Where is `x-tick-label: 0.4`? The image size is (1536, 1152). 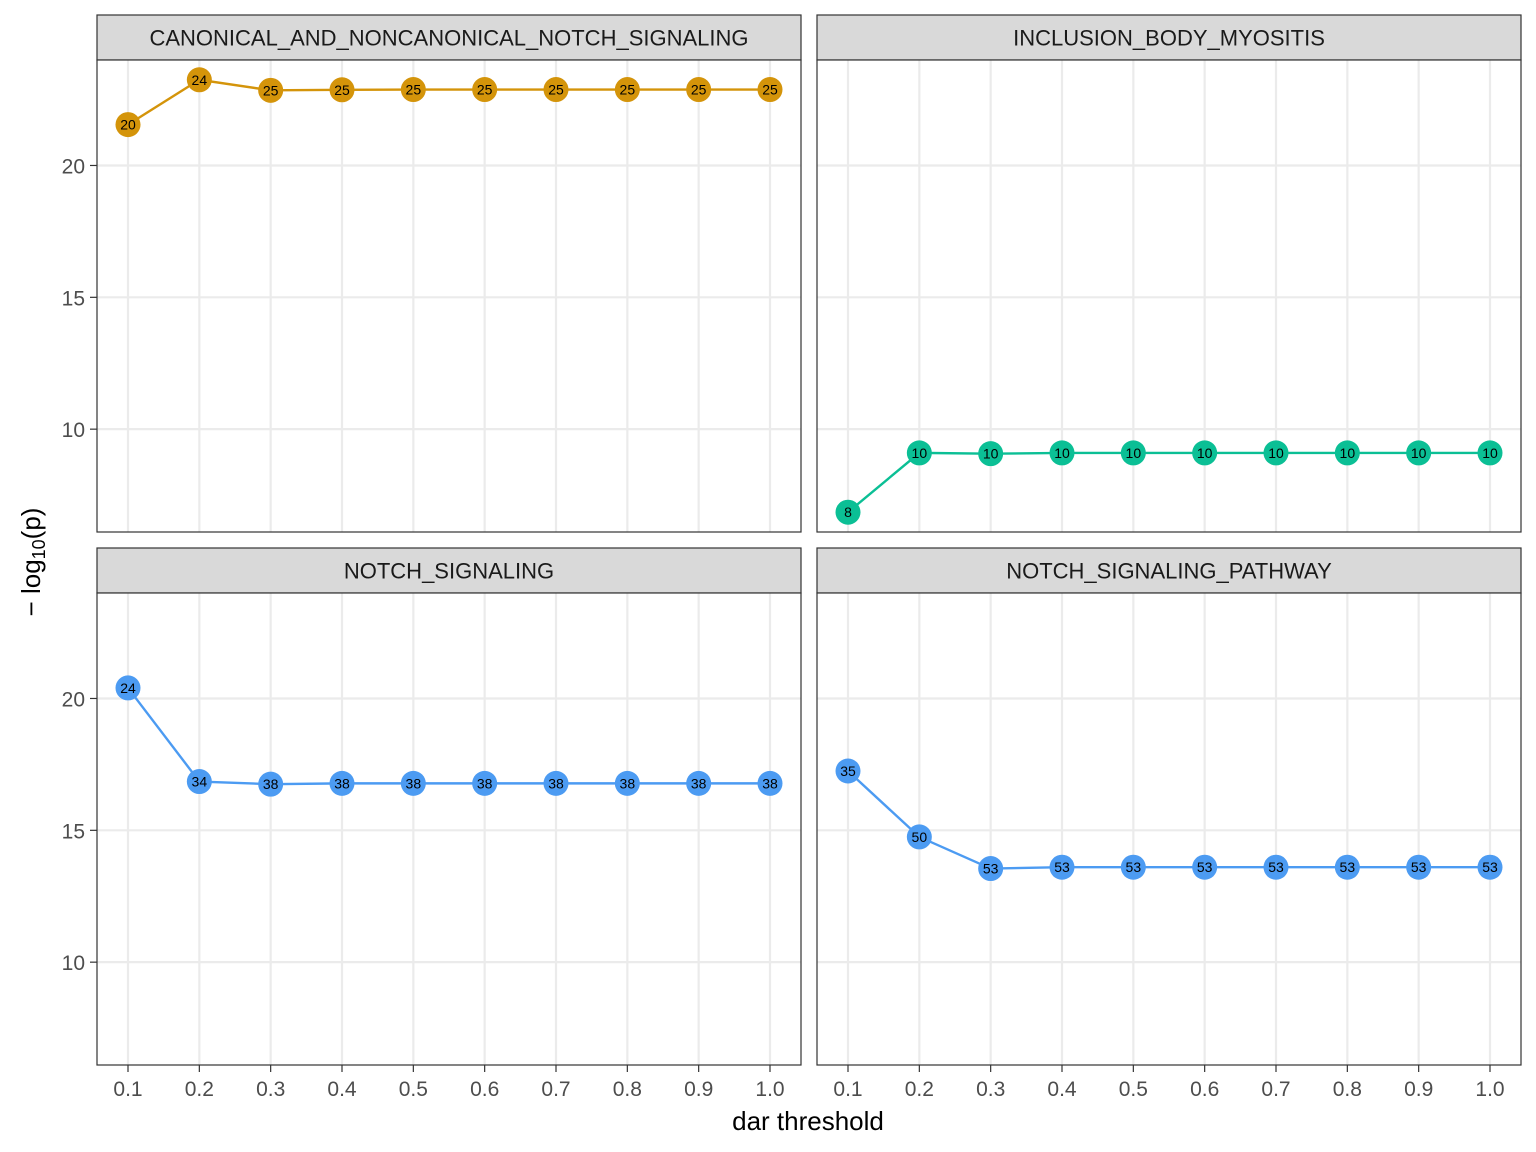 x-tick-label: 0.4 is located at coordinates (342, 1089).